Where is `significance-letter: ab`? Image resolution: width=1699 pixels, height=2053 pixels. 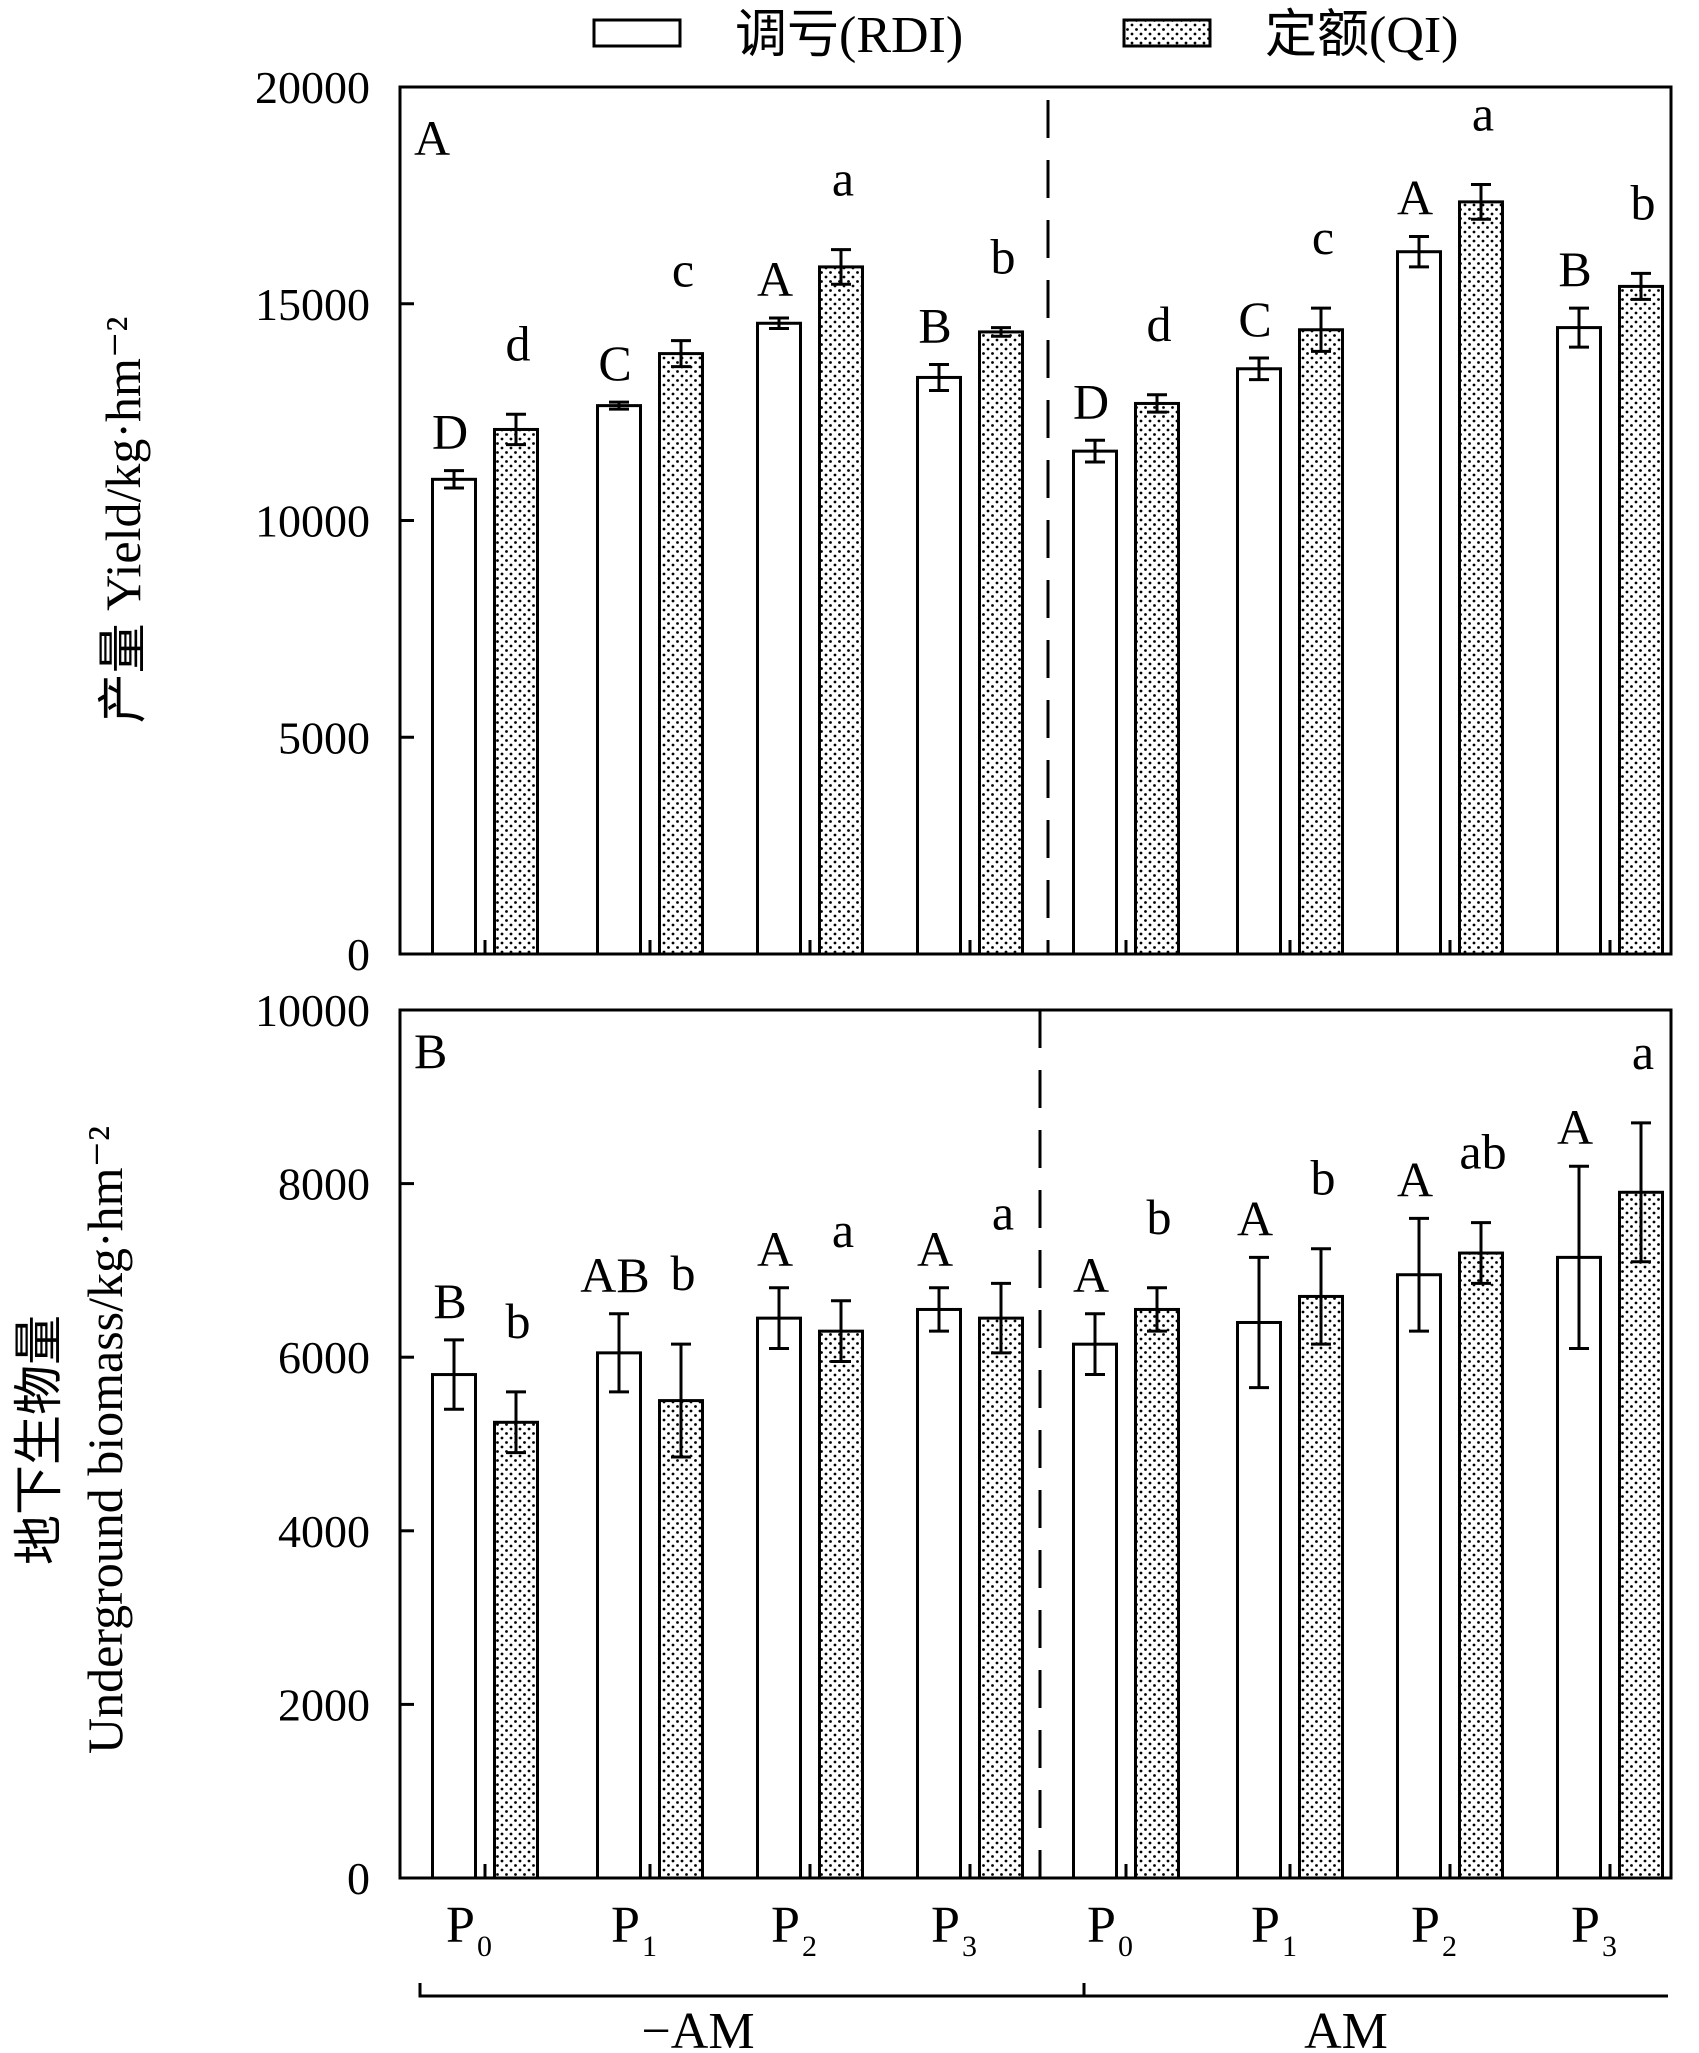
significance-letter: ab is located at coordinates (1482, 1152).